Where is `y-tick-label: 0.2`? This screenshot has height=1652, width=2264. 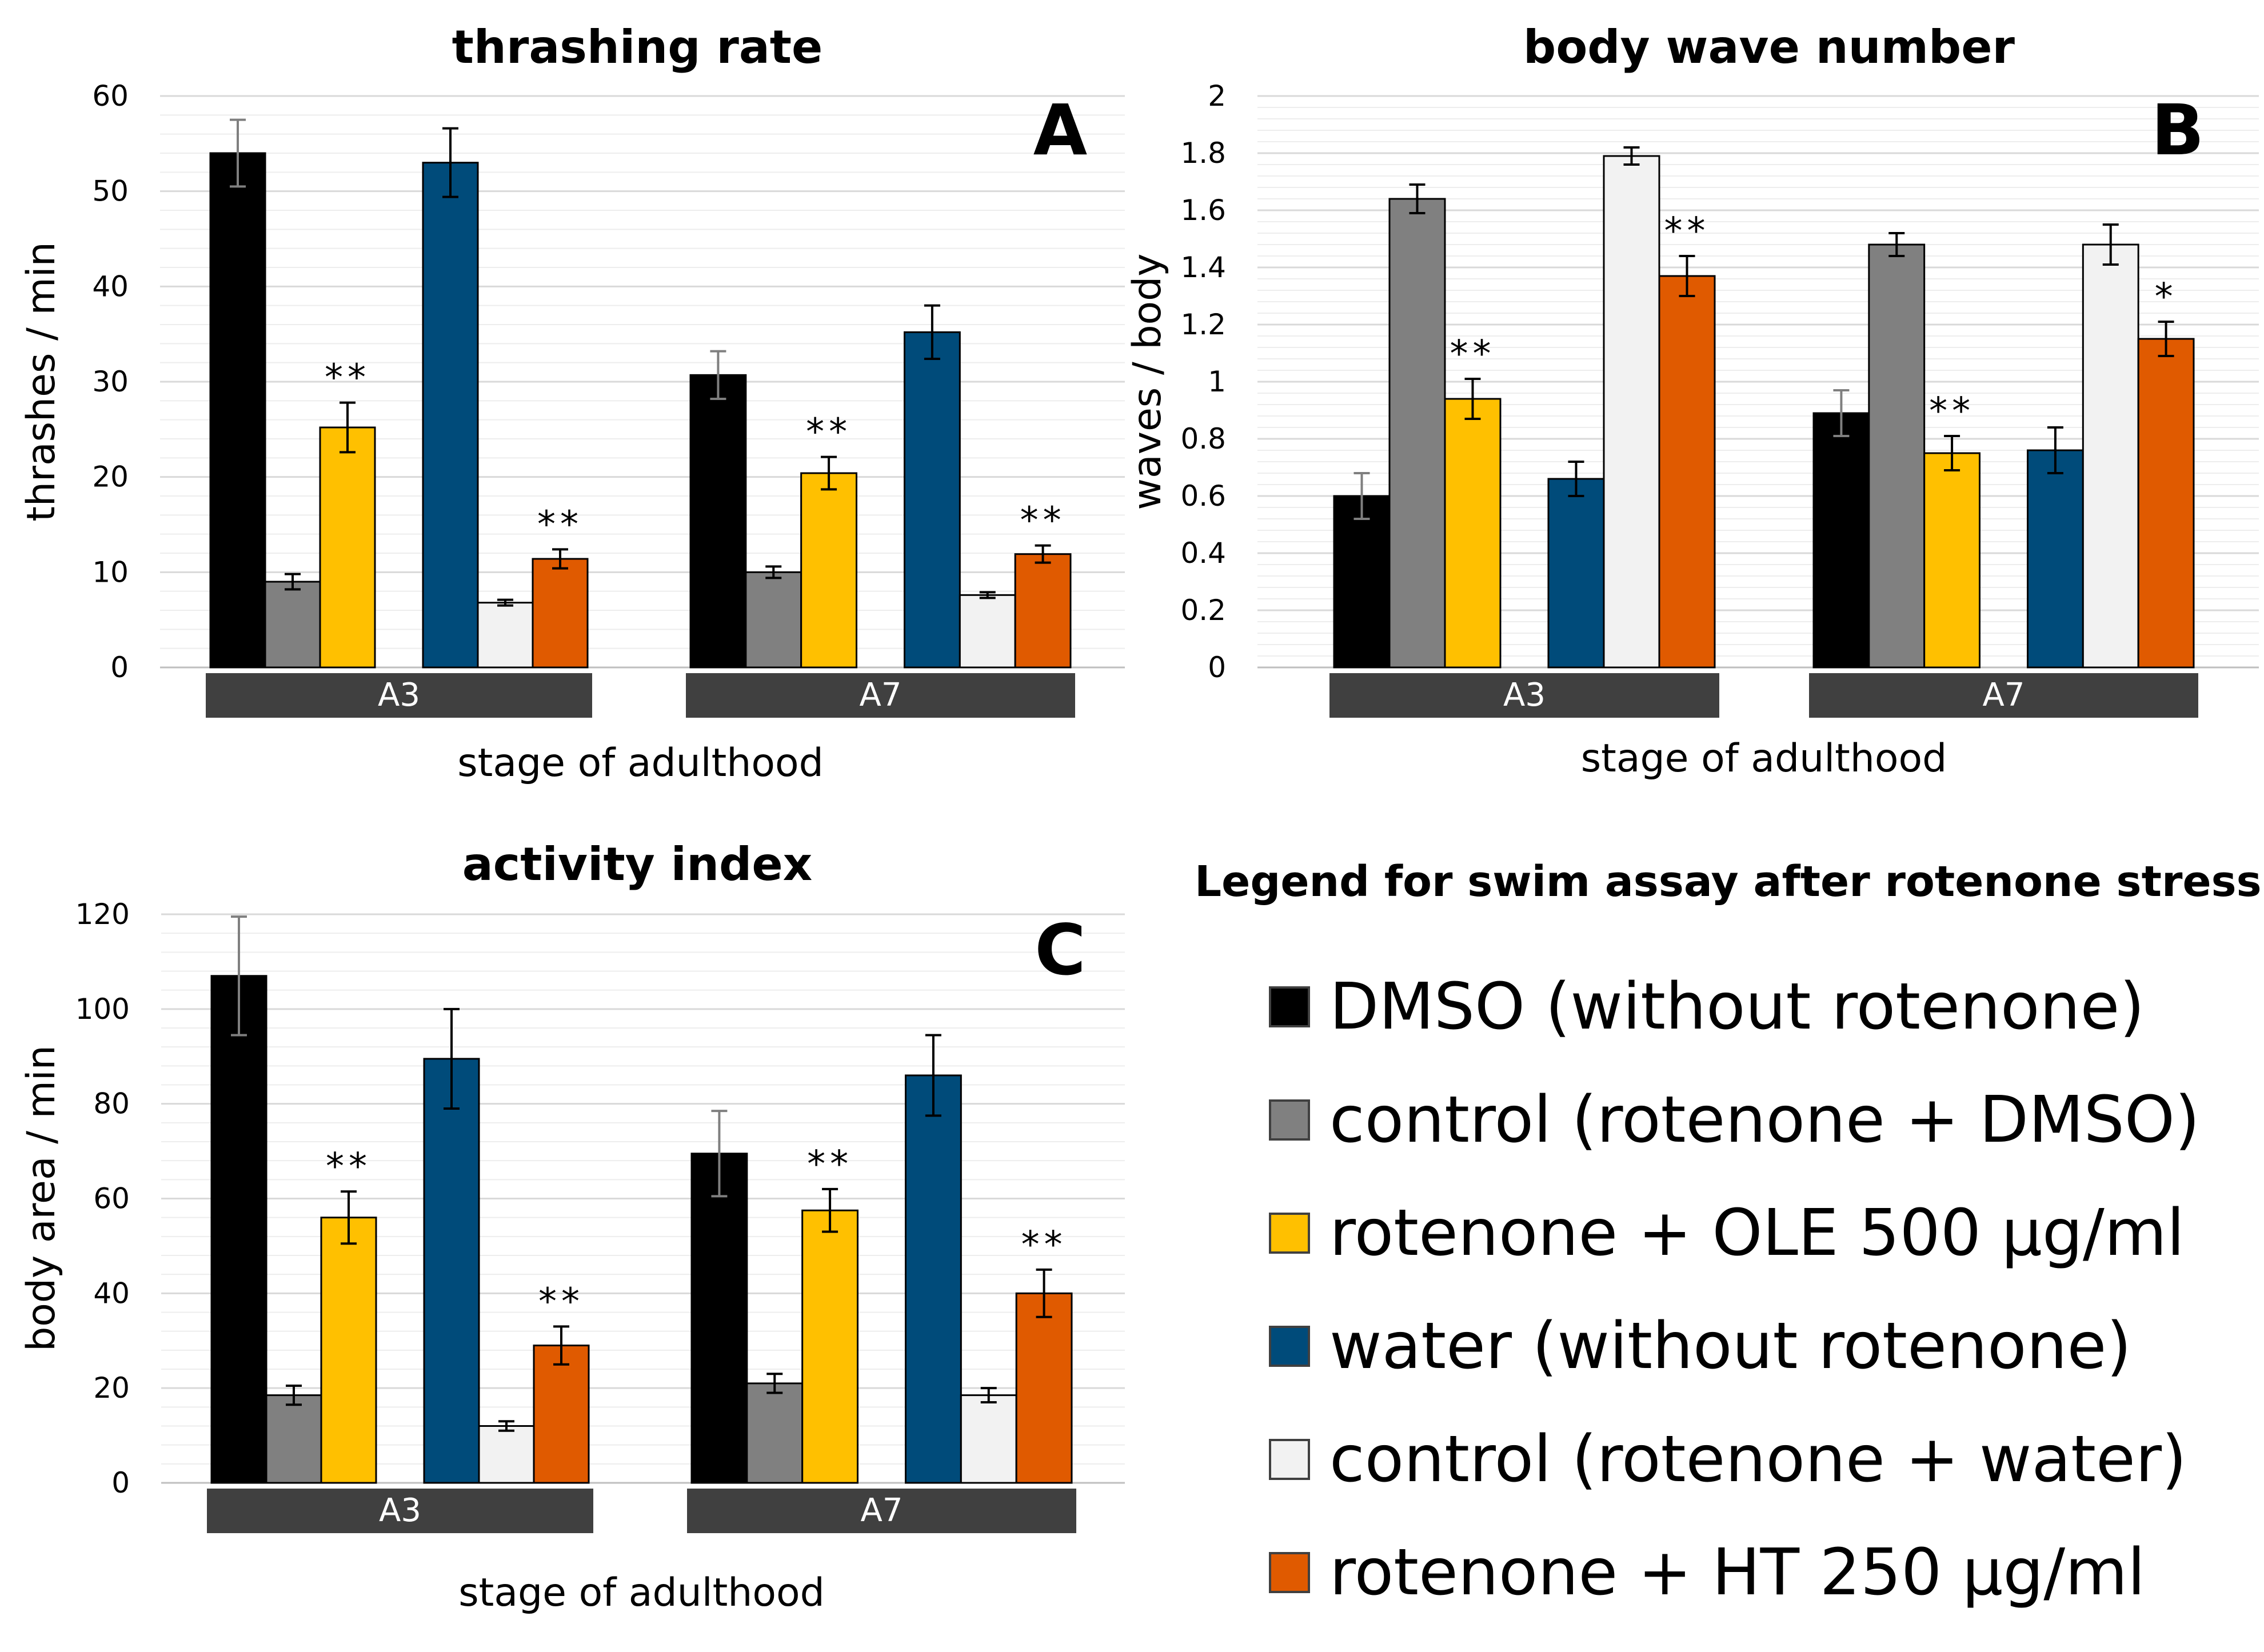
y-tick-label: 0.2 is located at coordinates (1203, 610).